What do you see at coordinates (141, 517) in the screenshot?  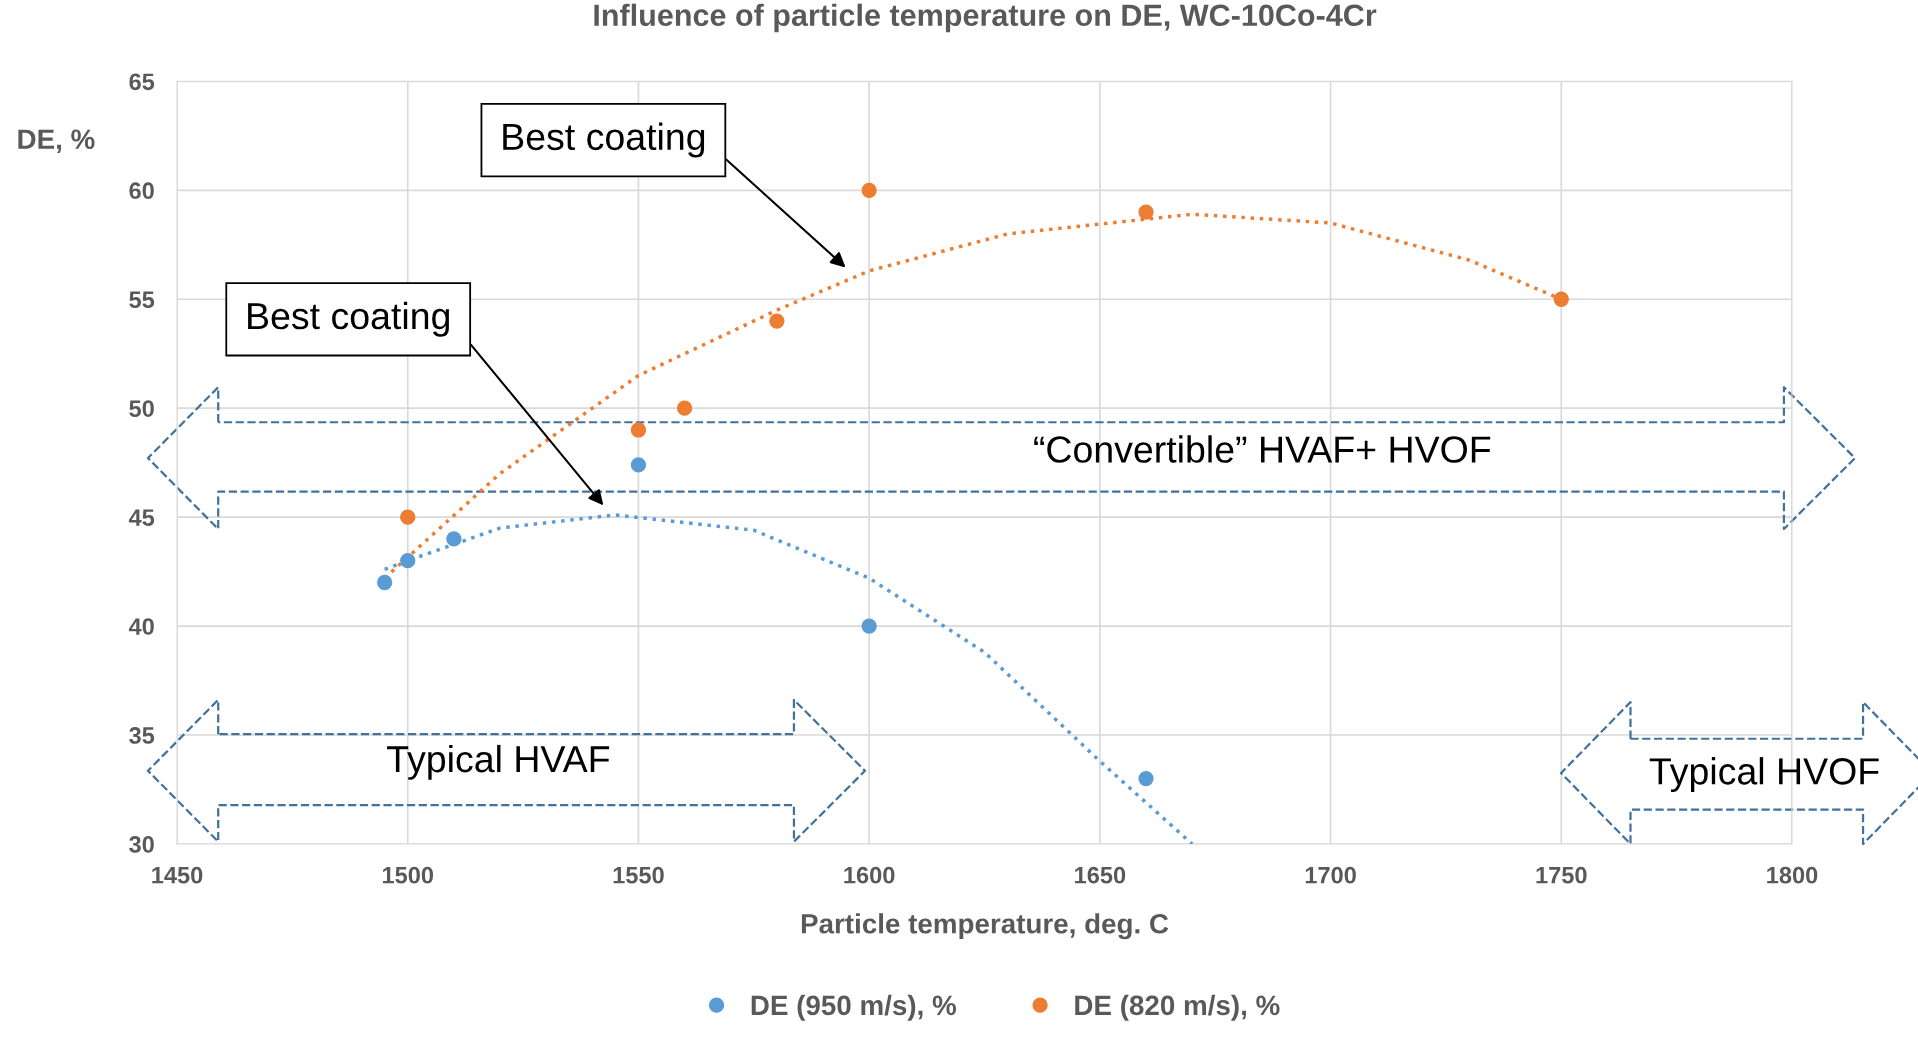 I see `y-tick-label: 45` at bounding box center [141, 517].